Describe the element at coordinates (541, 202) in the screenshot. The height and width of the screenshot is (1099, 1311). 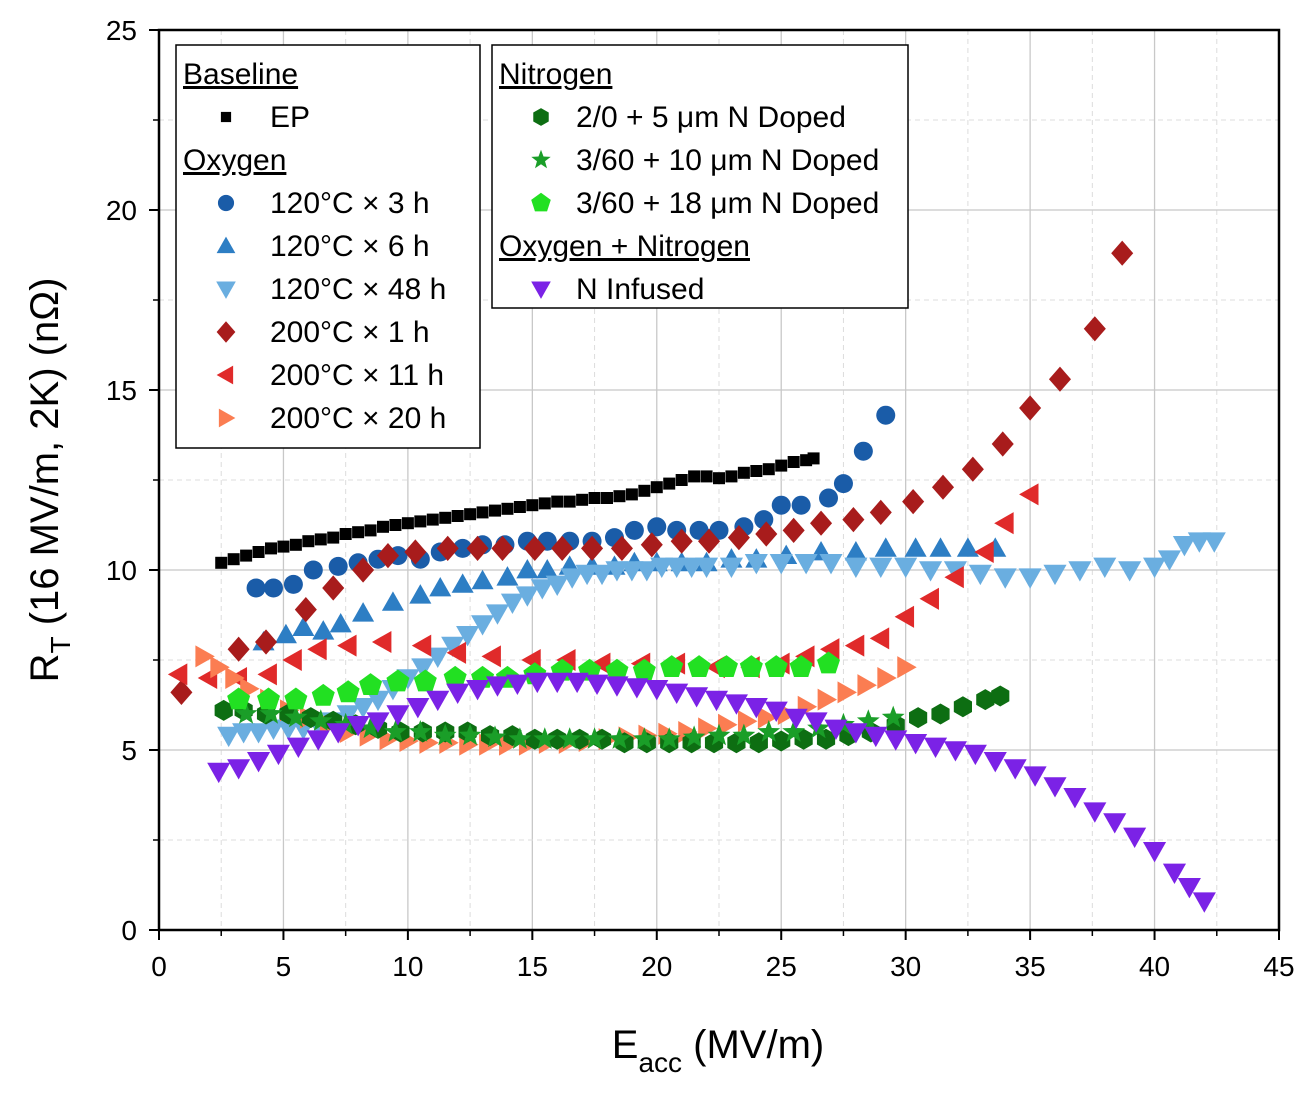
I see `legend-symbol-3-60-18-m-n-doped` at that location.